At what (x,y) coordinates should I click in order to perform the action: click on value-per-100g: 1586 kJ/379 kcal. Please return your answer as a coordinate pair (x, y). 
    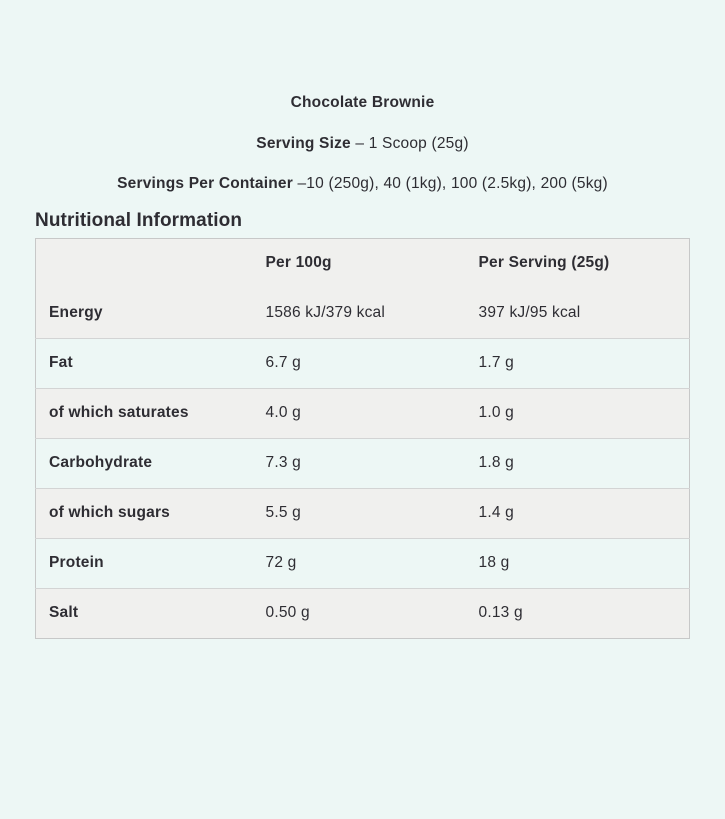
    Looking at the image, I should click on (325, 312).